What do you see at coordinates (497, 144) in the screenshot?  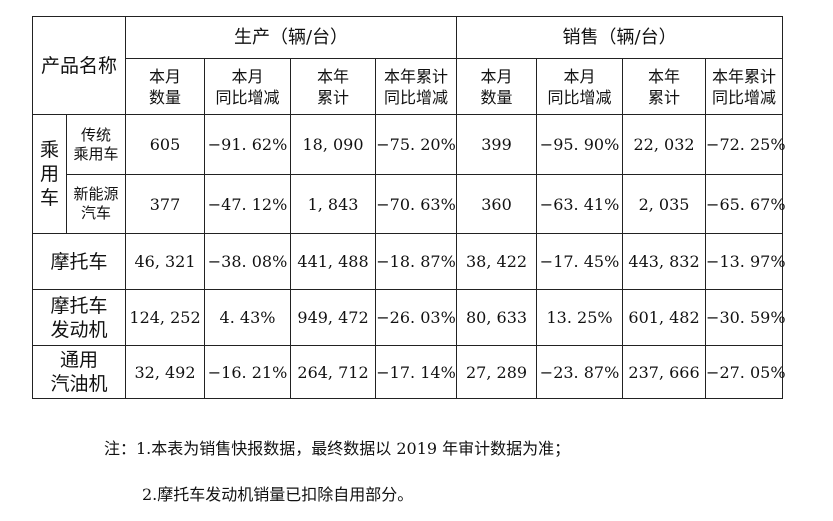 I see `cell: 399` at bounding box center [497, 144].